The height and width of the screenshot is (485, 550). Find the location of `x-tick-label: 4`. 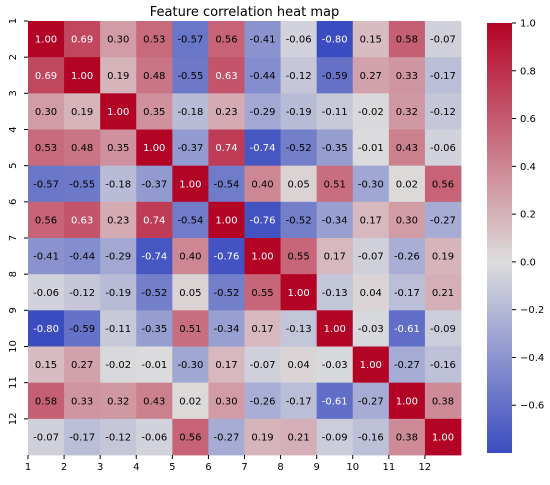

x-tick-label: 4 is located at coordinates (136, 467).